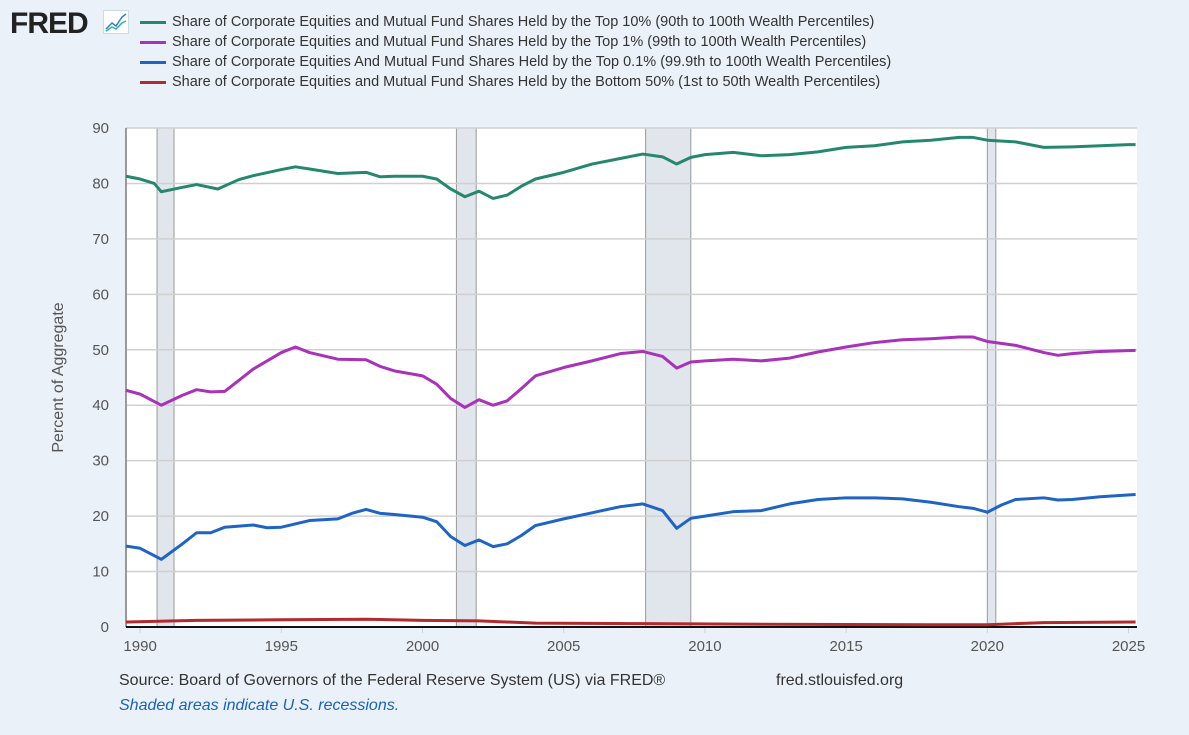 The width and height of the screenshot is (1189, 735). Describe the element at coordinates (840, 680) in the screenshot. I see `site-link: fred.stlouisfed.org` at that location.